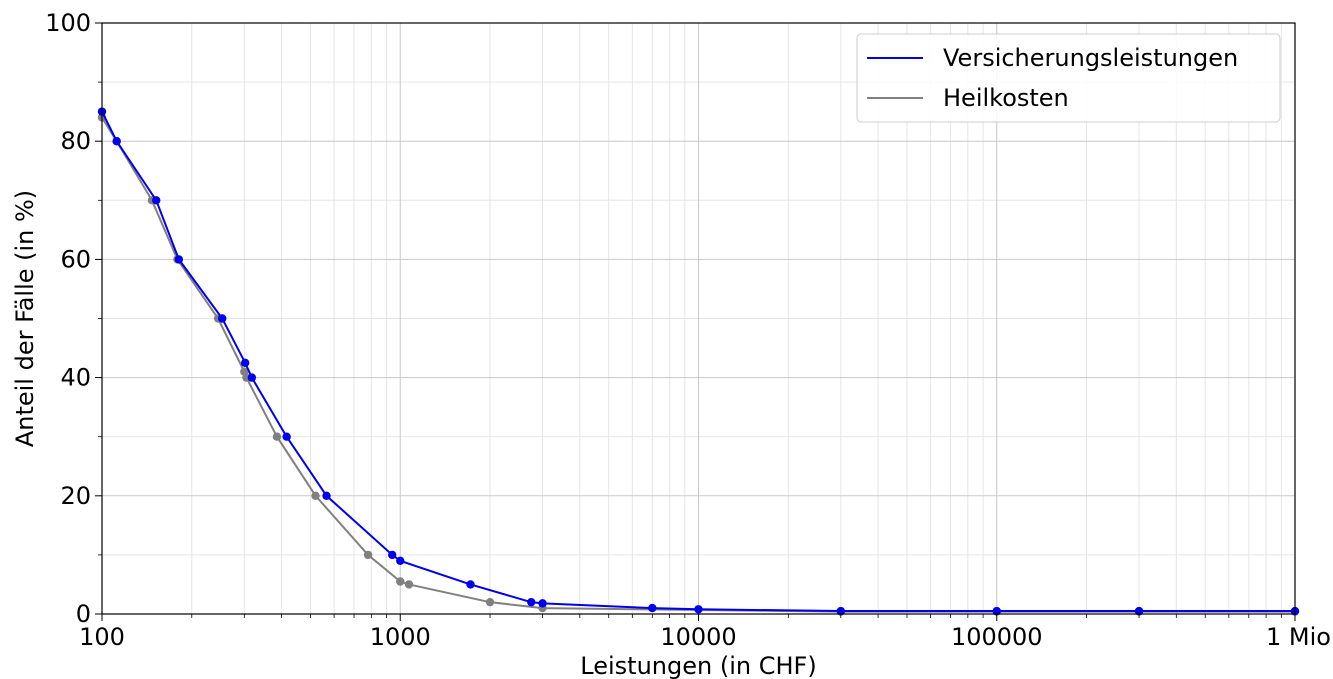 The width and height of the screenshot is (1333, 679). I want to click on x-axis-title: Leistungen (in CHF), so click(698, 665).